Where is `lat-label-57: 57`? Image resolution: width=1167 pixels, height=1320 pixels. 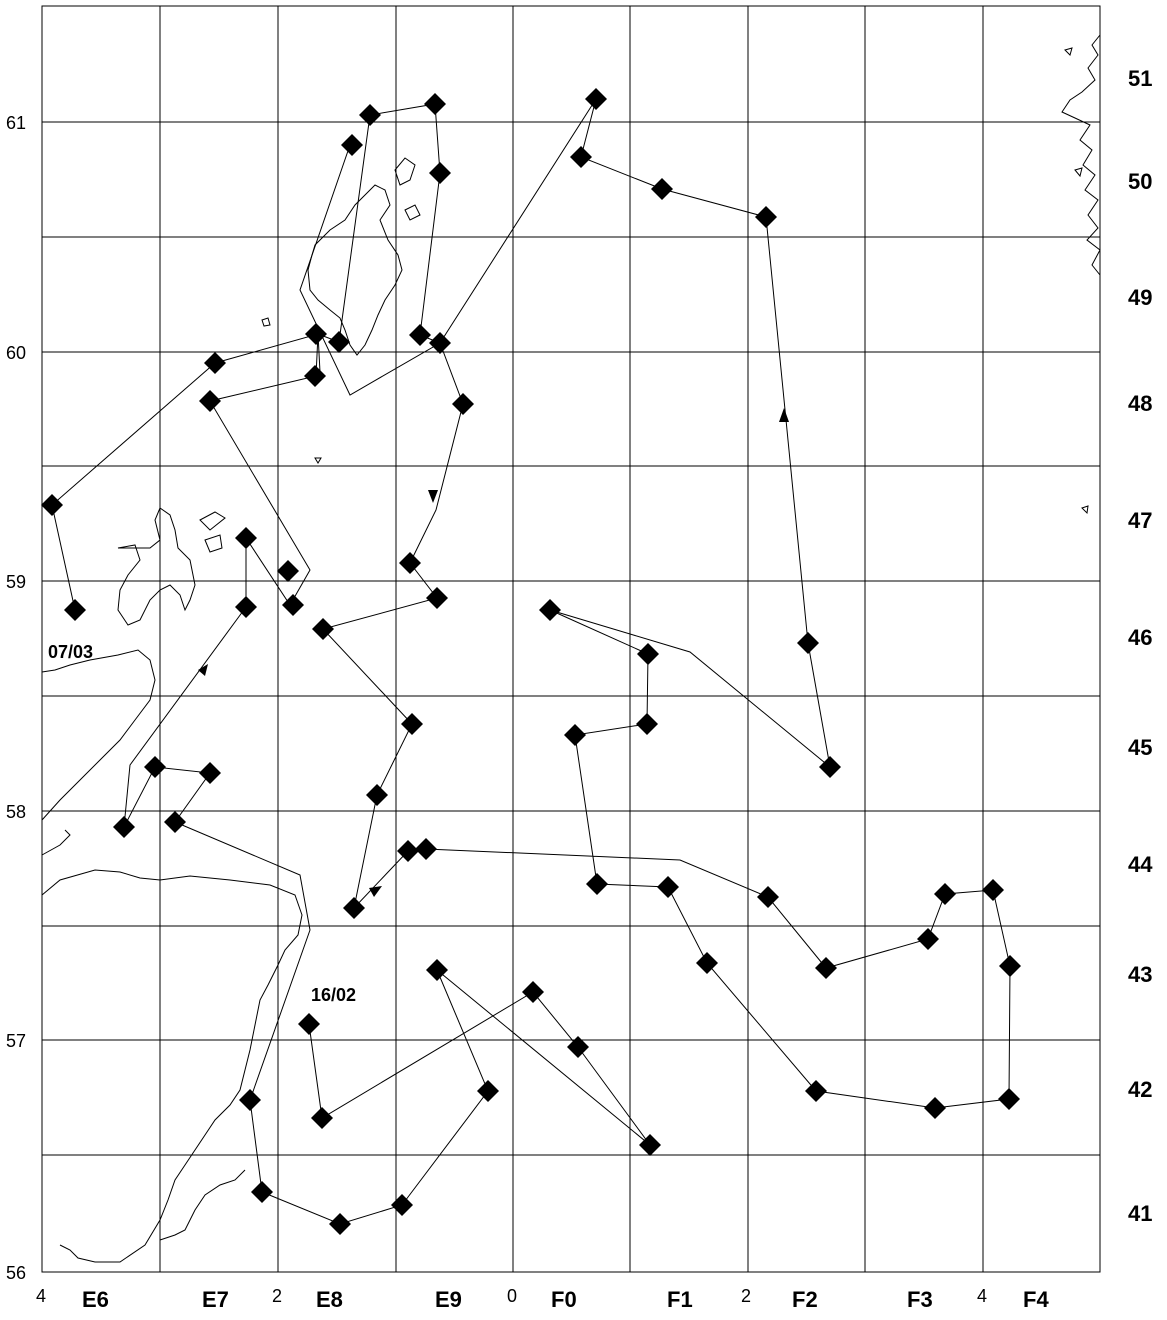 lat-label-57: 57 is located at coordinates (16, 1041).